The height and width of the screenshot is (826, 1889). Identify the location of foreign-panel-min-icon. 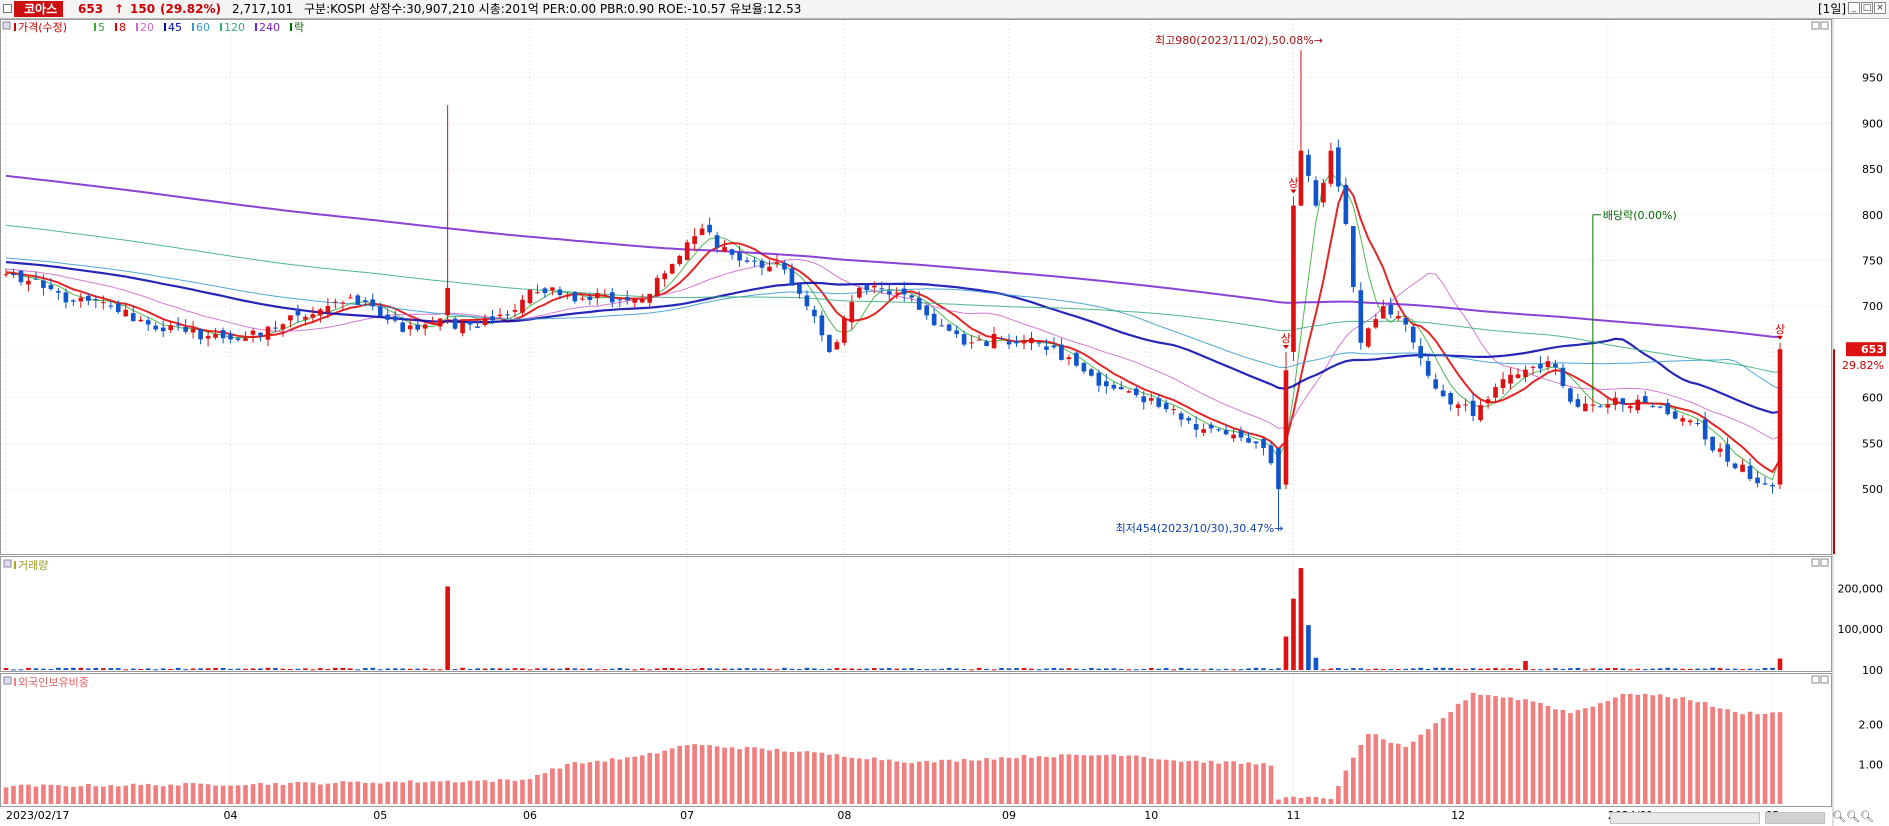
(1815, 679).